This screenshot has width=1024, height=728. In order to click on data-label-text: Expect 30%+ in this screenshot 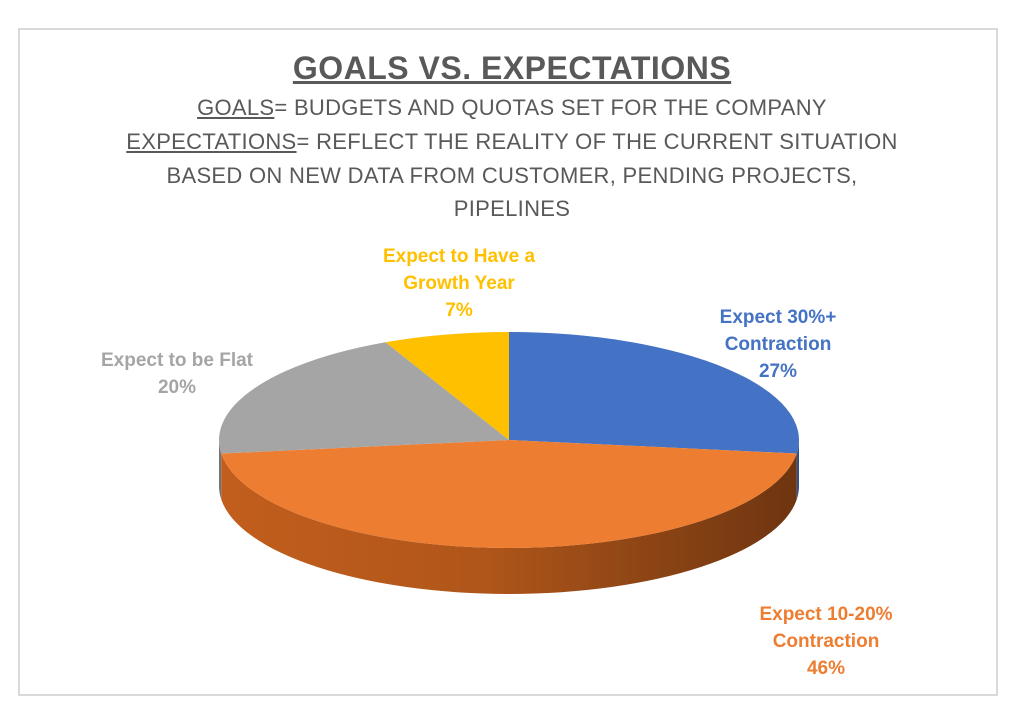, I will do `click(778, 317)`.